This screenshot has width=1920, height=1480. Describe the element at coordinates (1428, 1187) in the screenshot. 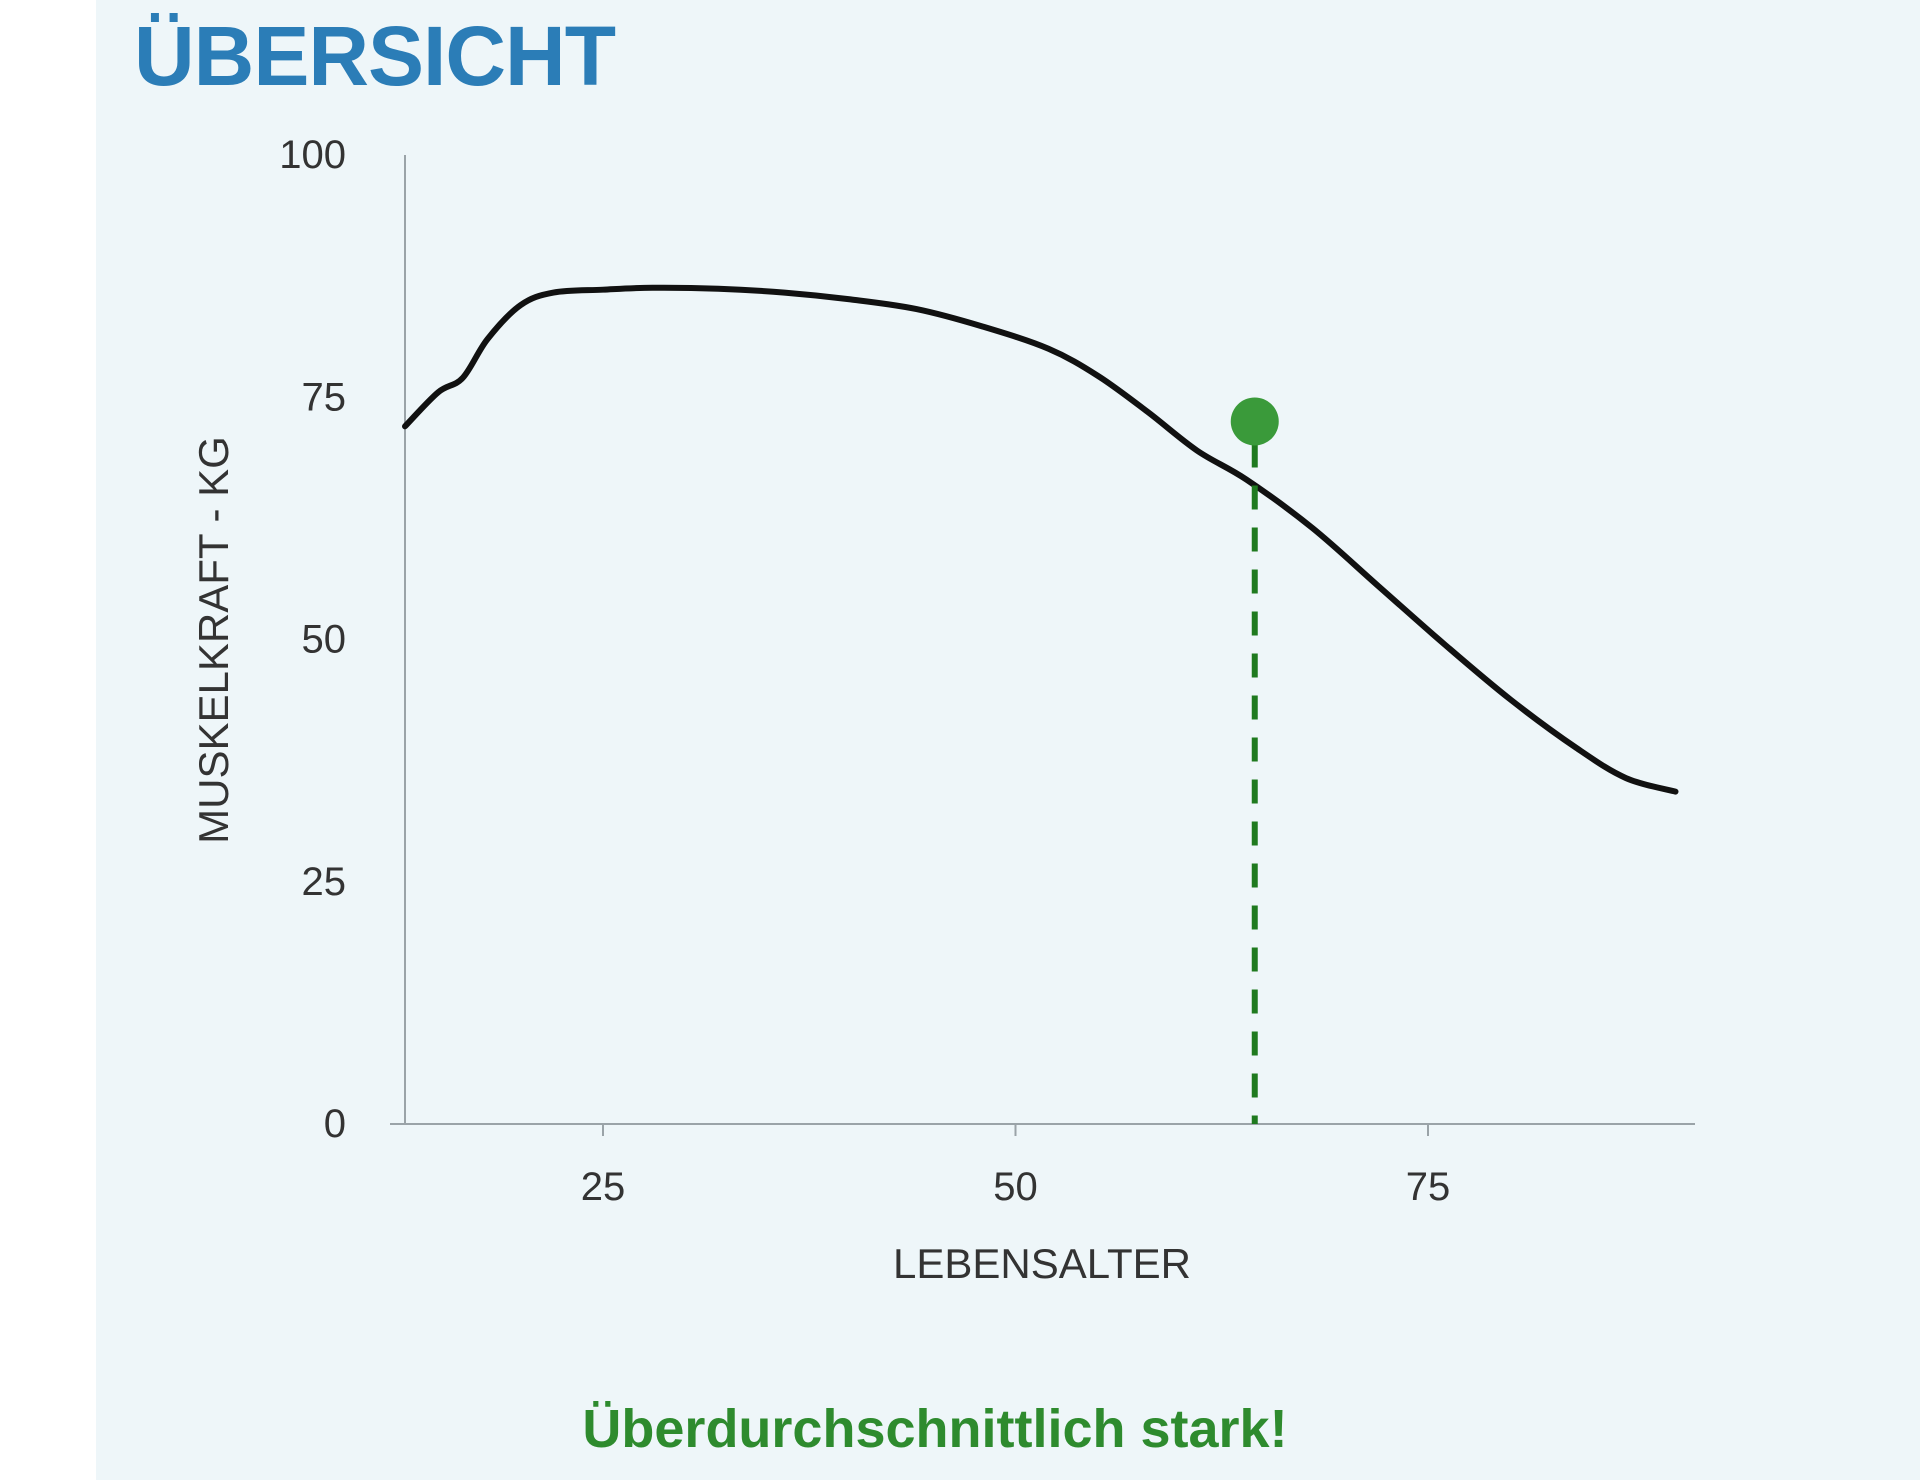

I see `x-tick-label: 75` at that location.